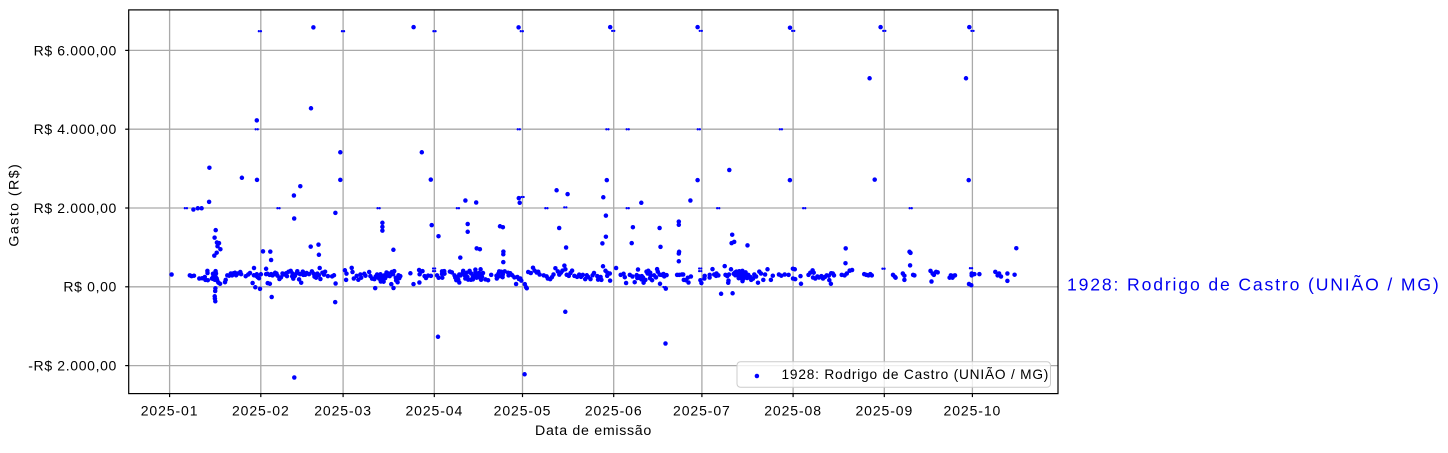  Describe the element at coordinates (75, 50) in the screenshot. I see `svg-text: R$ 6.000,00` at that location.